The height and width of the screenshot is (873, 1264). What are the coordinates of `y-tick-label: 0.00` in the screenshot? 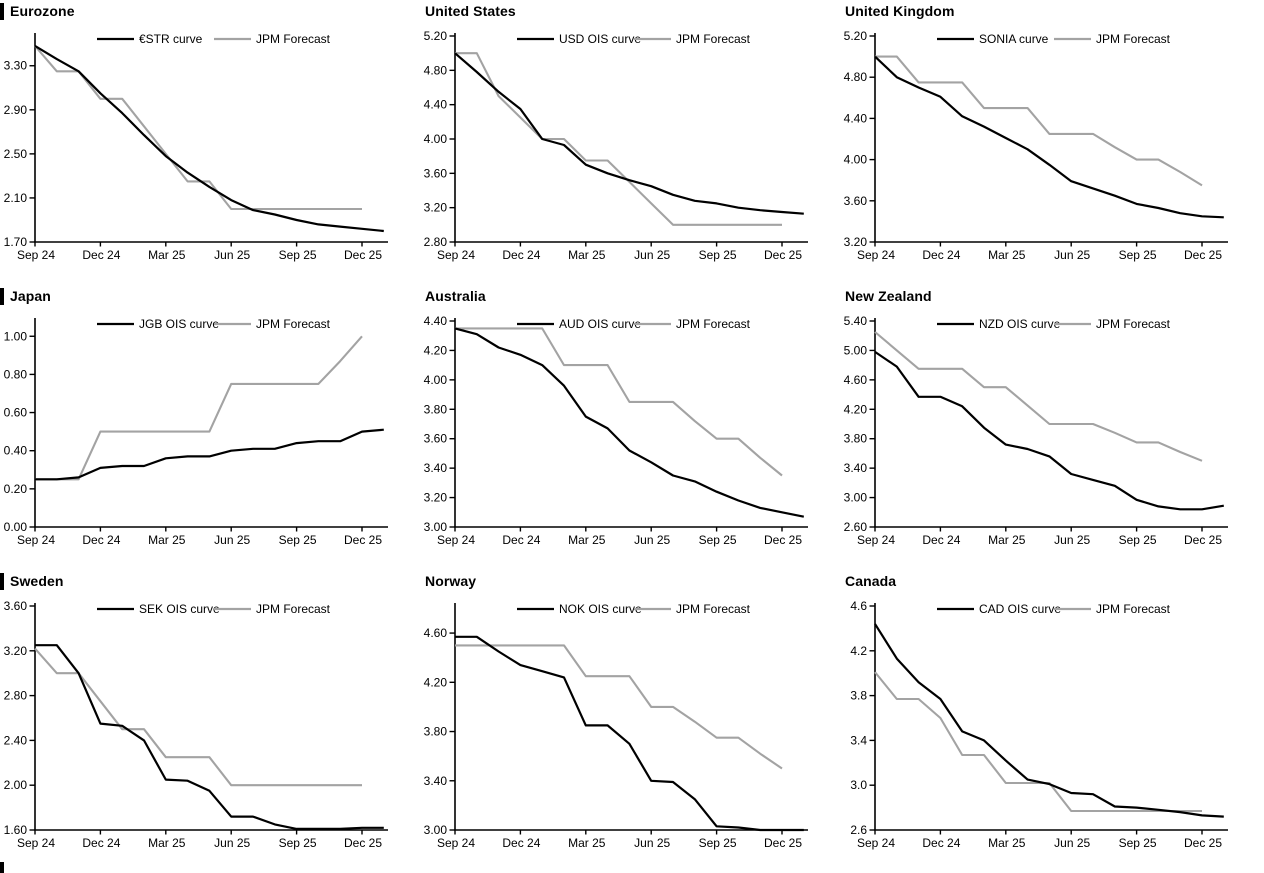 It's located at (16, 527).